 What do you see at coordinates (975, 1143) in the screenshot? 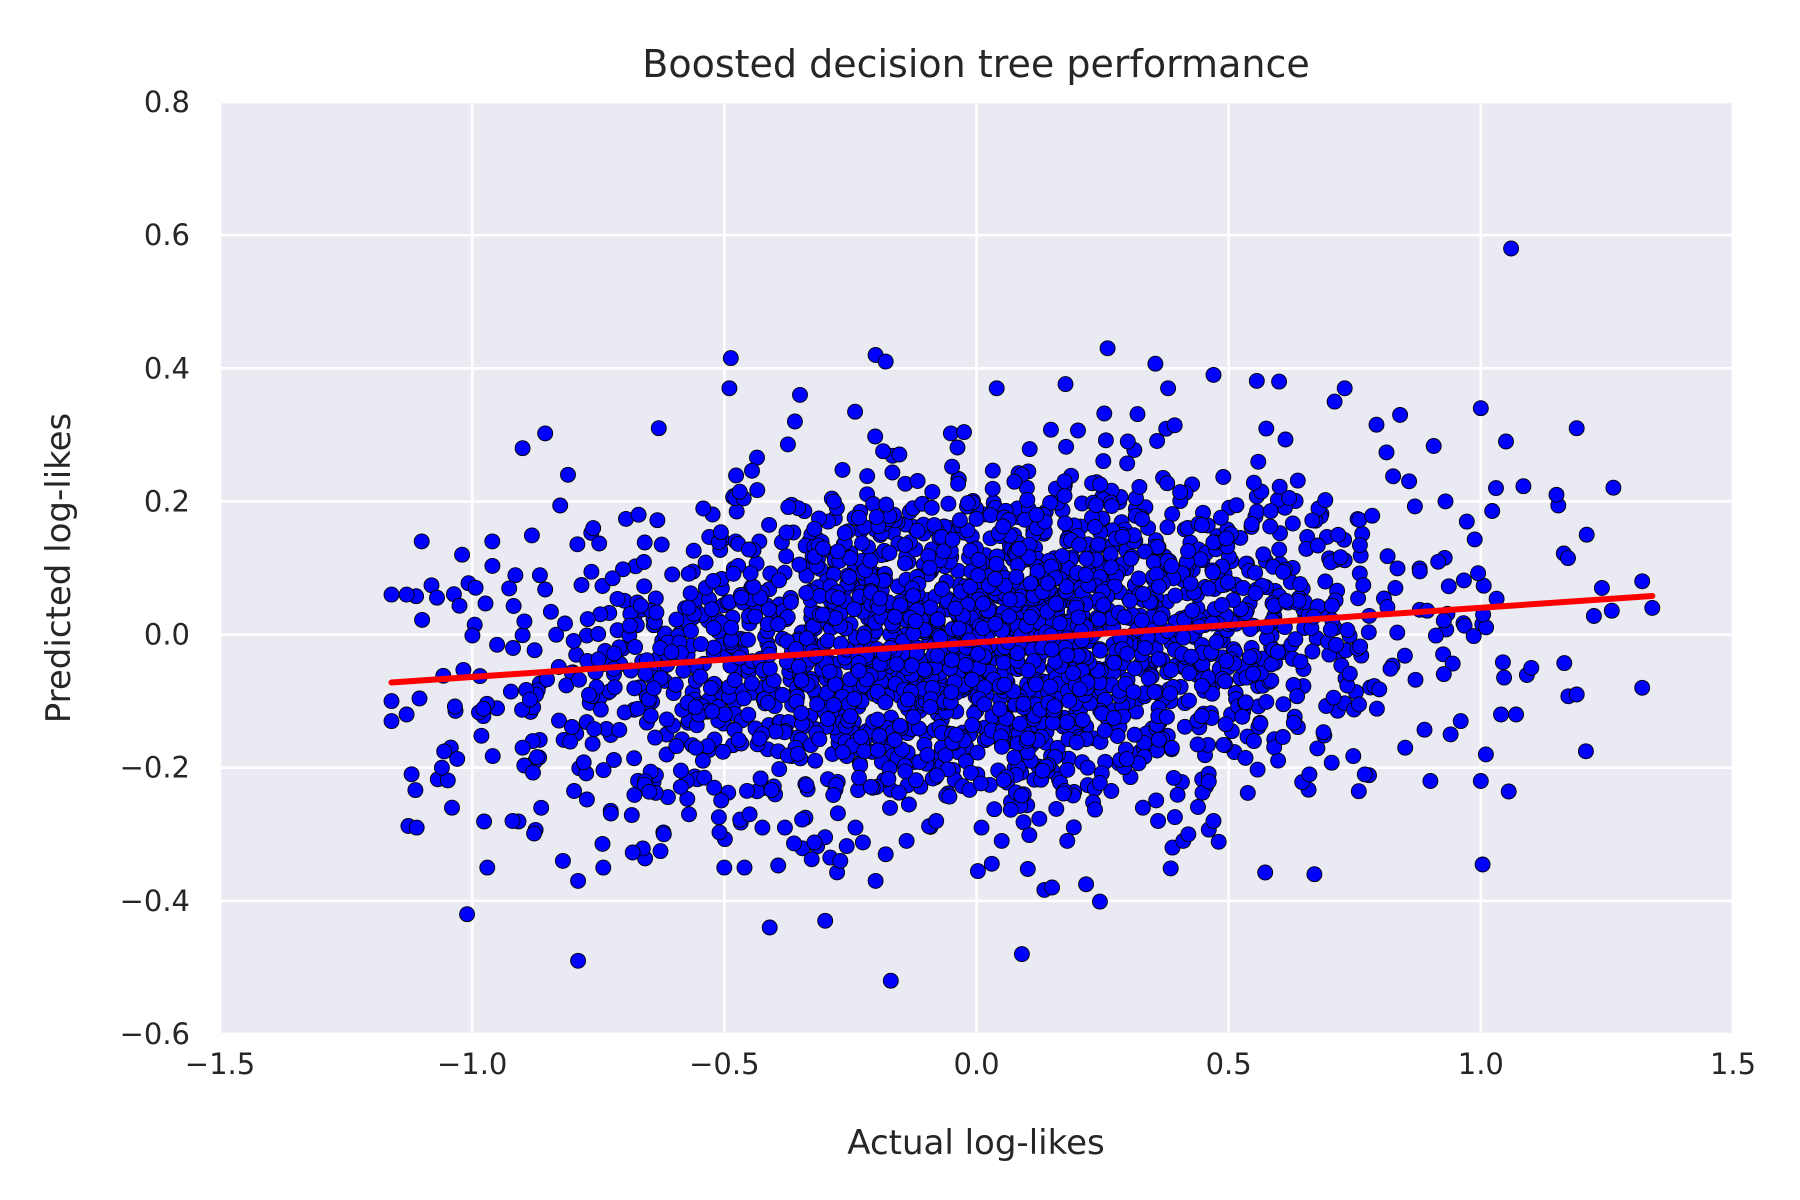
I see `x-axis-label: Actual log-likes` at bounding box center [975, 1143].